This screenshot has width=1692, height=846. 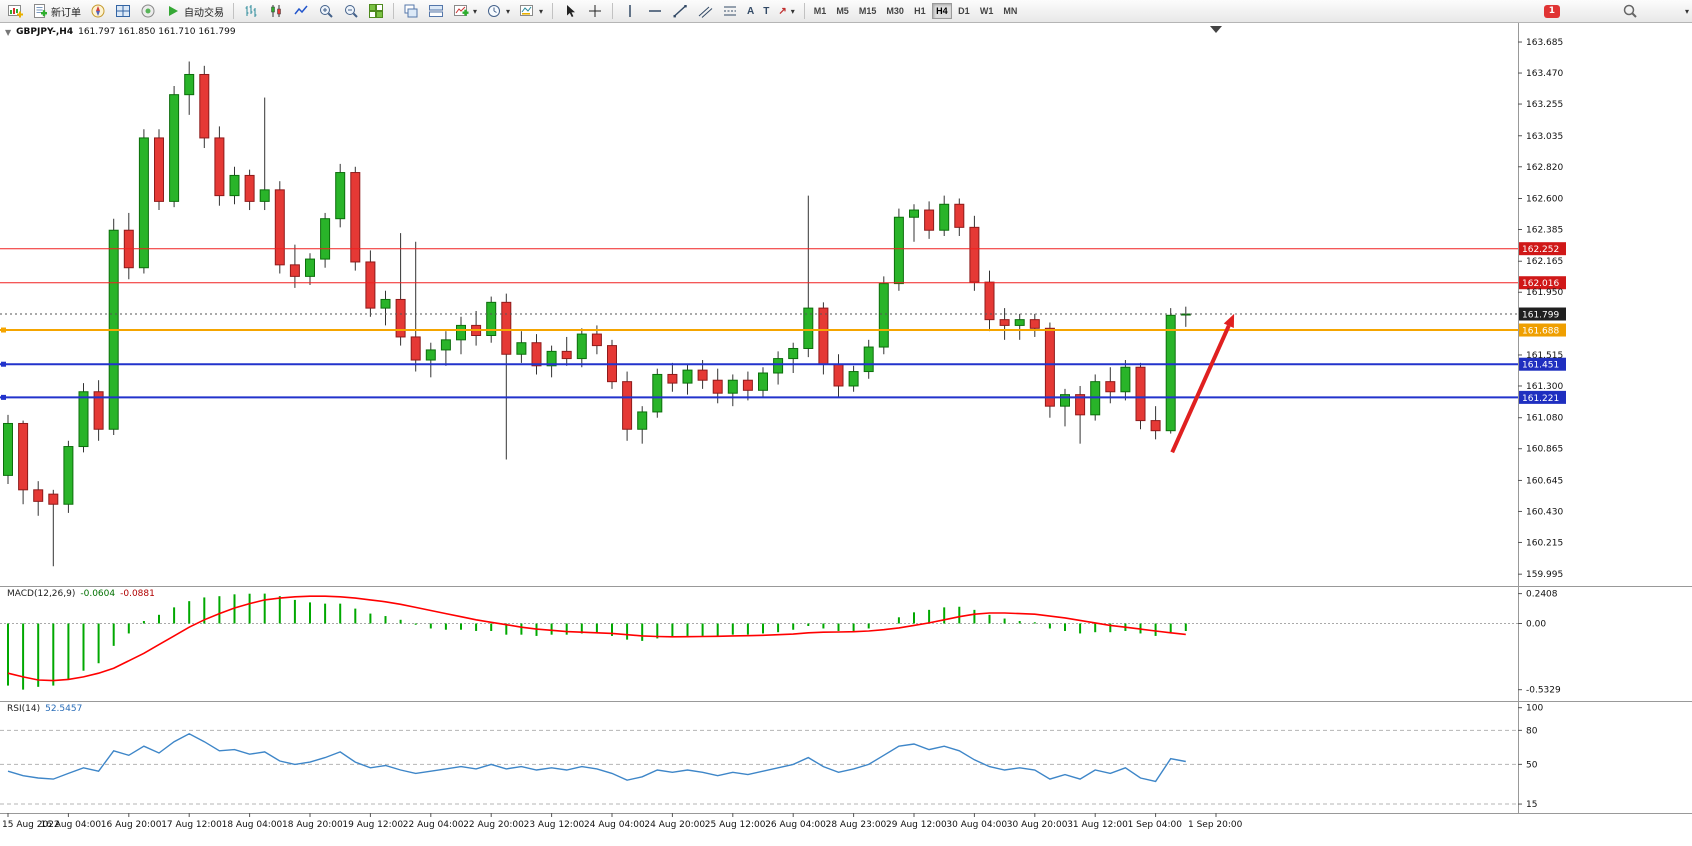 What do you see at coordinates (123, 11) in the screenshot?
I see `profiles-button` at bounding box center [123, 11].